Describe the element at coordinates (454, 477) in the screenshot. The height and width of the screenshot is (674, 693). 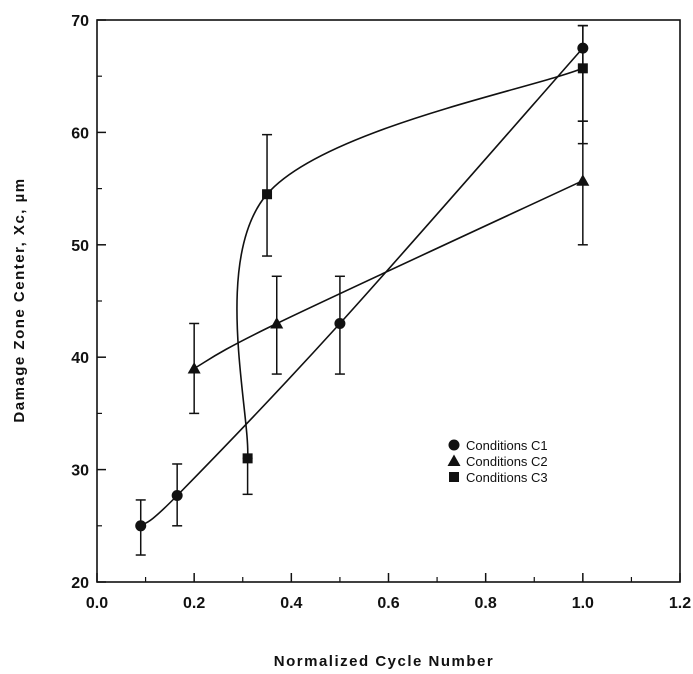
I see `legend-marker-conditions-c3` at that location.